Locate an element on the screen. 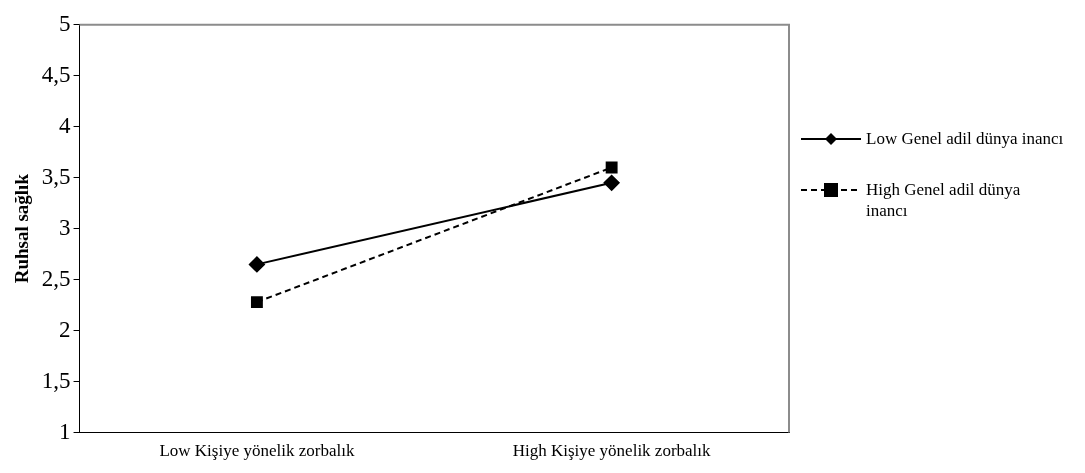 The width and height of the screenshot is (1085, 473). y-tick-label: 1 is located at coordinates (65, 431).